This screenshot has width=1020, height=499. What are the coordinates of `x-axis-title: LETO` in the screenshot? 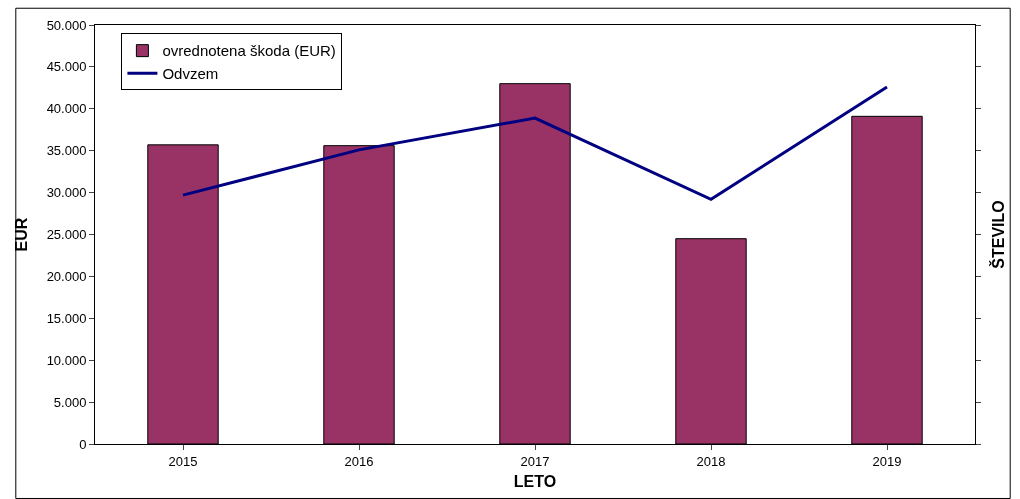 It's located at (535, 482).